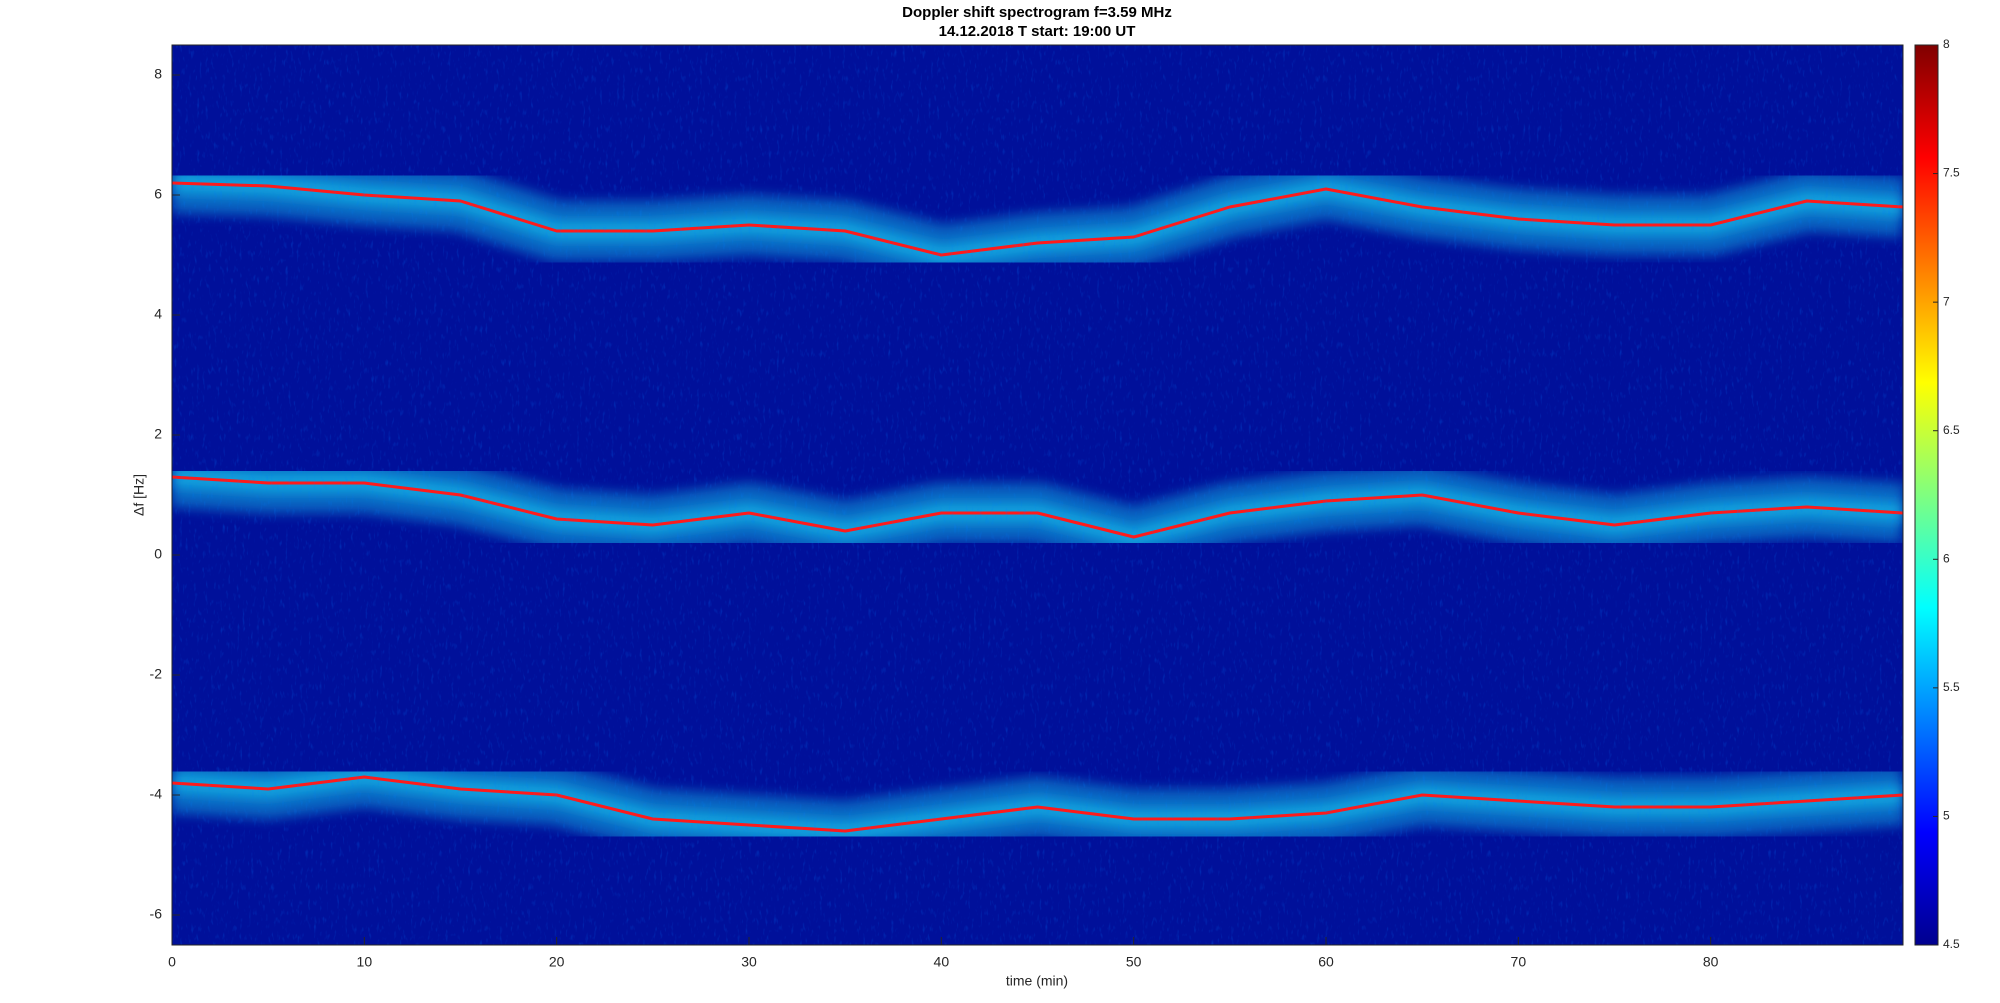  I want to click on x-tick-label: 80, so click(1711, 962).